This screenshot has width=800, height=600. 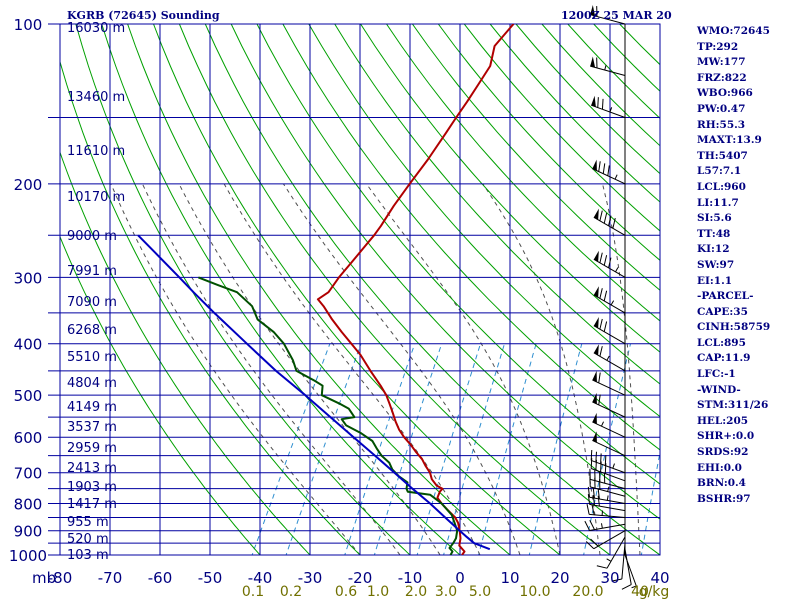 What do you see at coordinates (724, 358) in the screenshot?
I see `index-21: CAP:11.9` at bounding box center [724, 358].